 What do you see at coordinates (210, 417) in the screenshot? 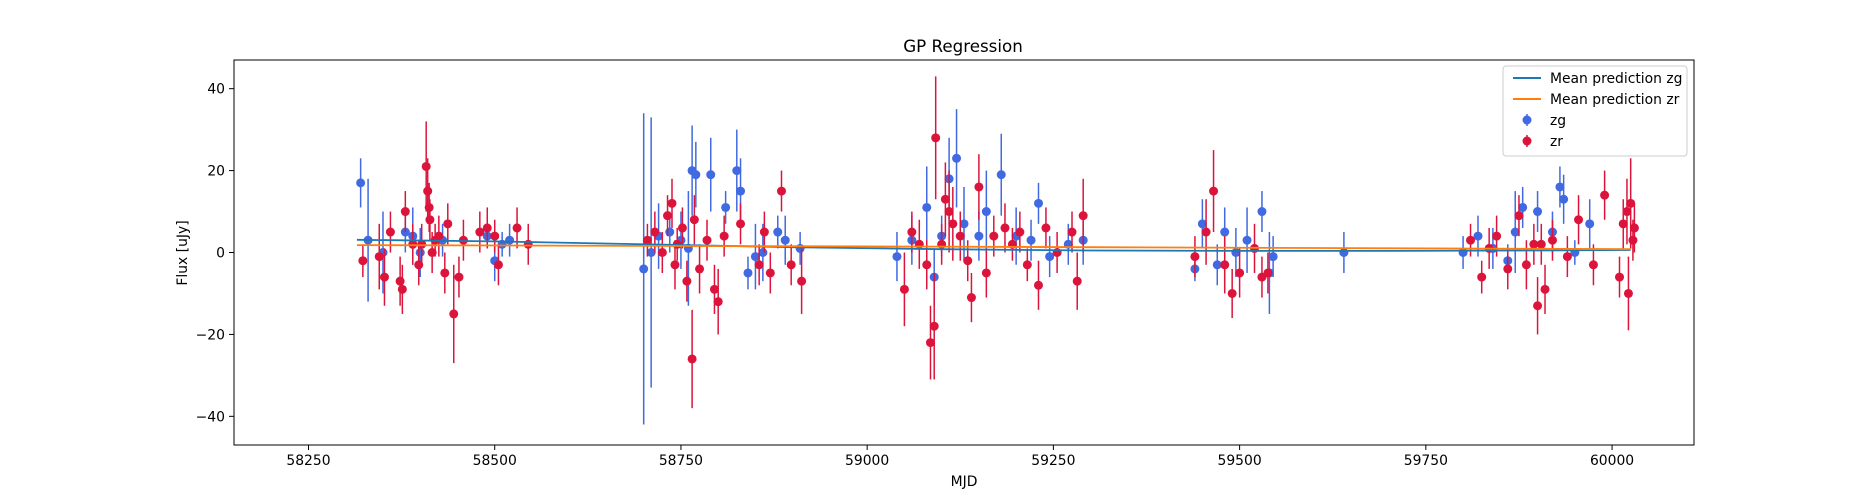
I see `y-tick-label: −40` at bounding box center [210, 417].